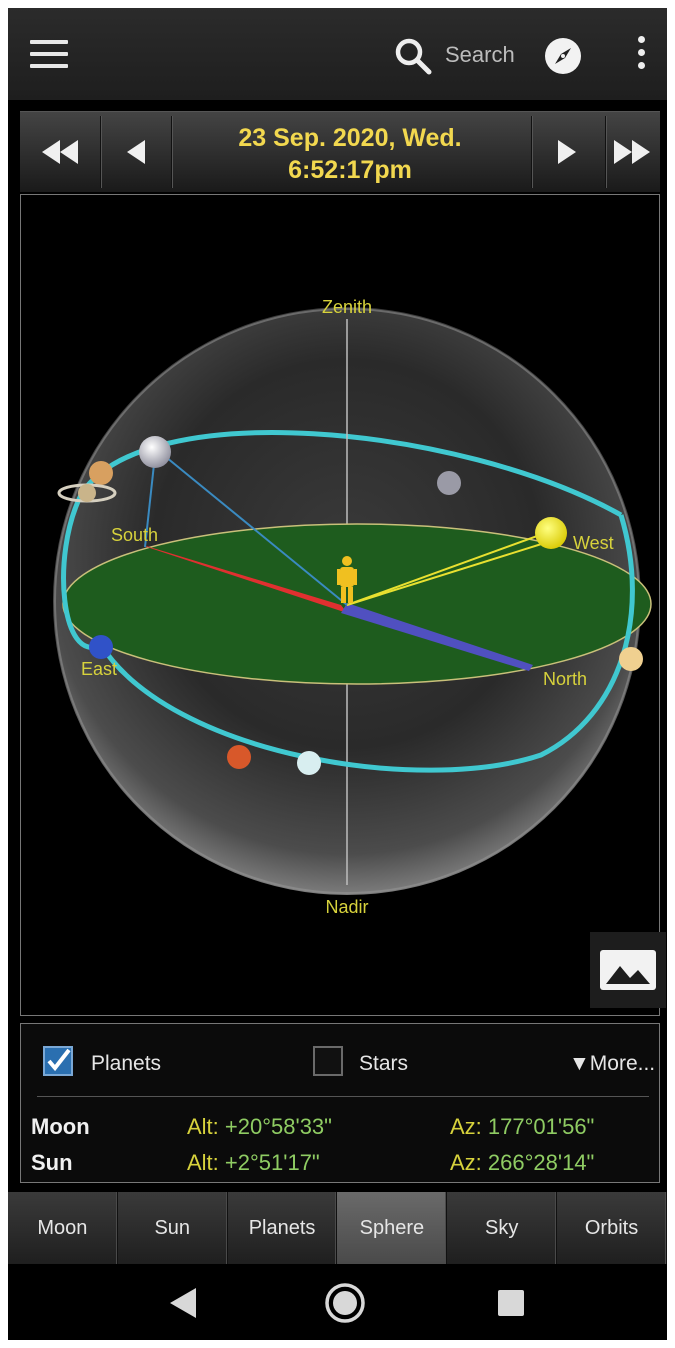 The width and height of the screenshot is (675, 1348). I want to click on fast-rewind-icon, so click(60, 152).